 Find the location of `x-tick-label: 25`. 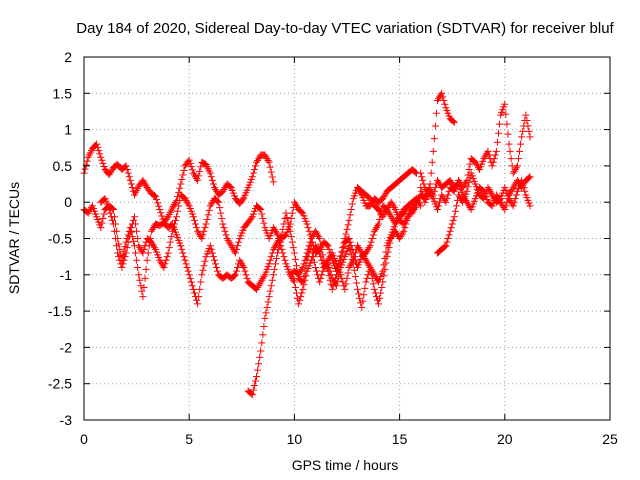

x-tick-label: 25 is located at coordinates (610, 439).